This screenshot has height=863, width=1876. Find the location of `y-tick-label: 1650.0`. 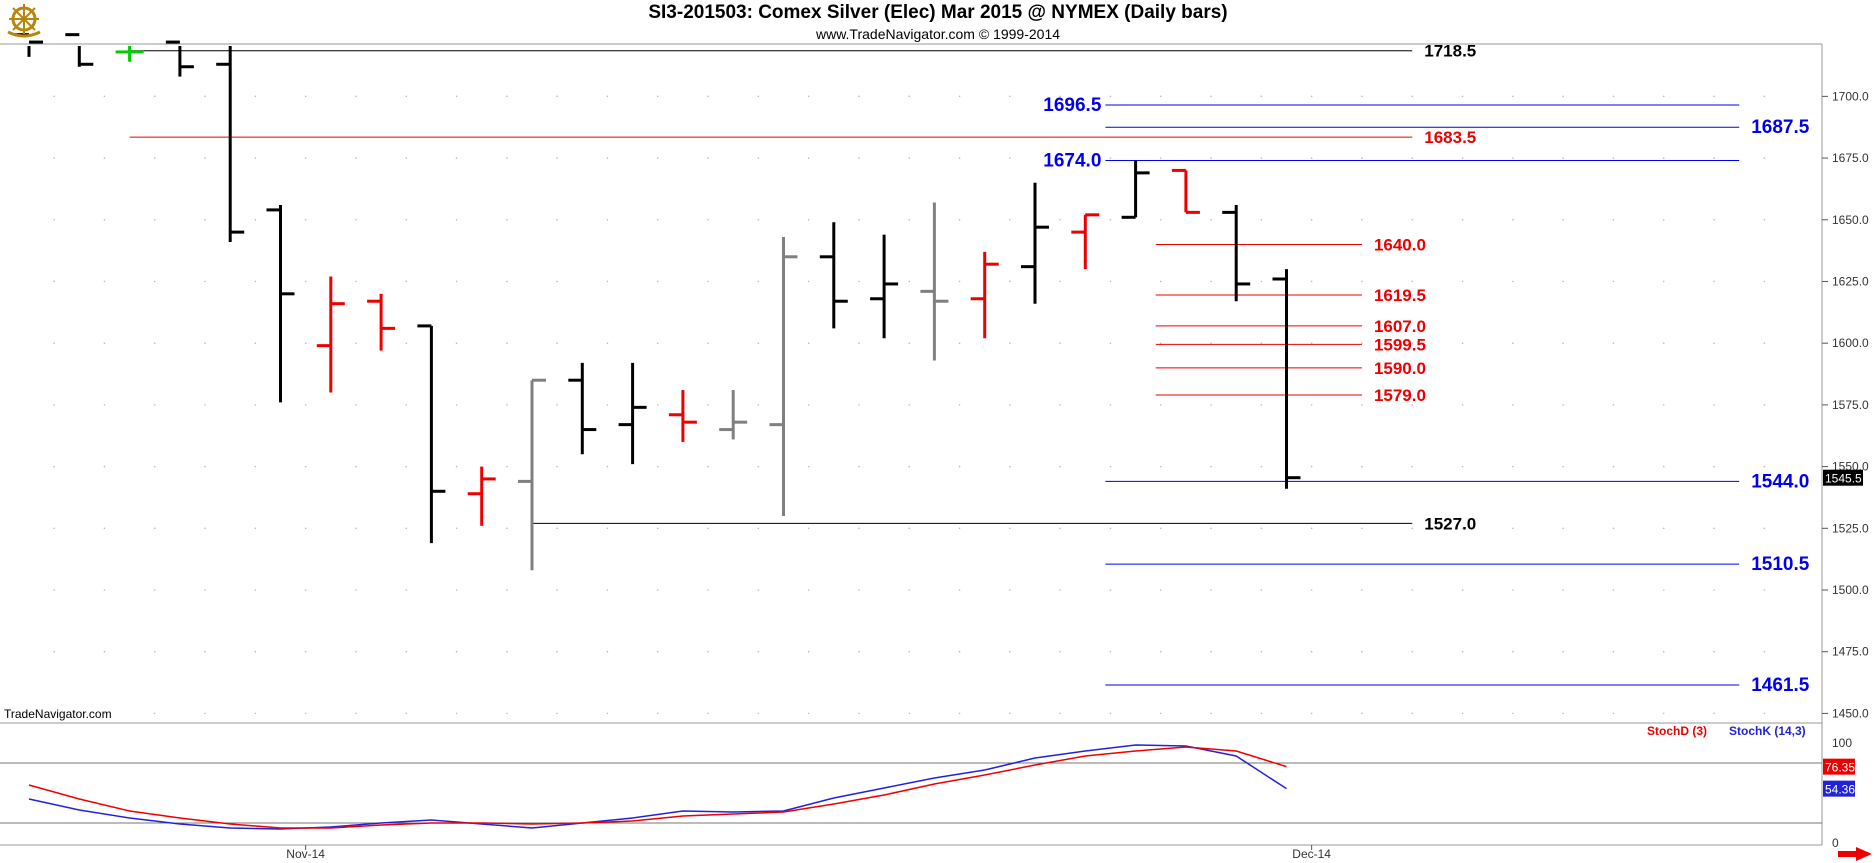

y-tick-label: 1650.0 is located at coordinates (1850, 220).